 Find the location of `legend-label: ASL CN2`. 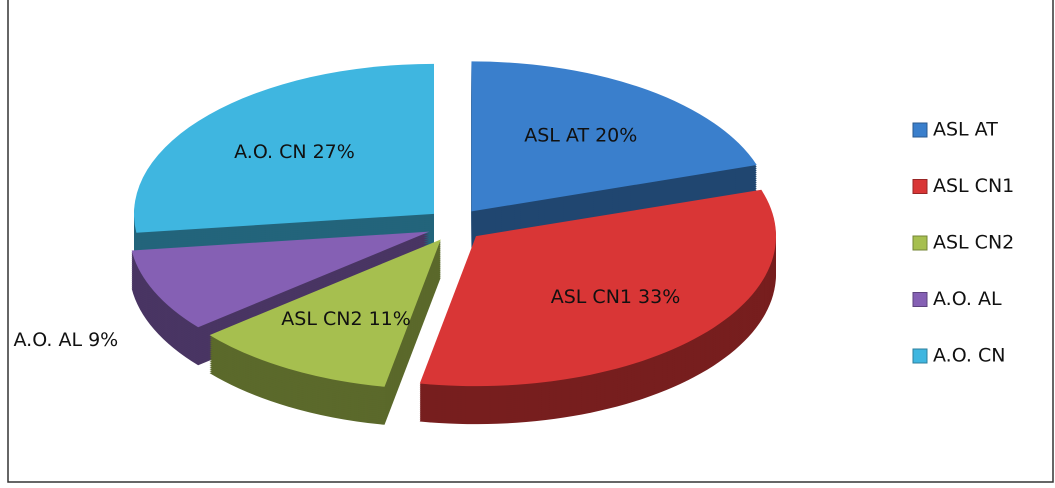

legend-label: ASL CN2 is located at coordinates (973, 243).